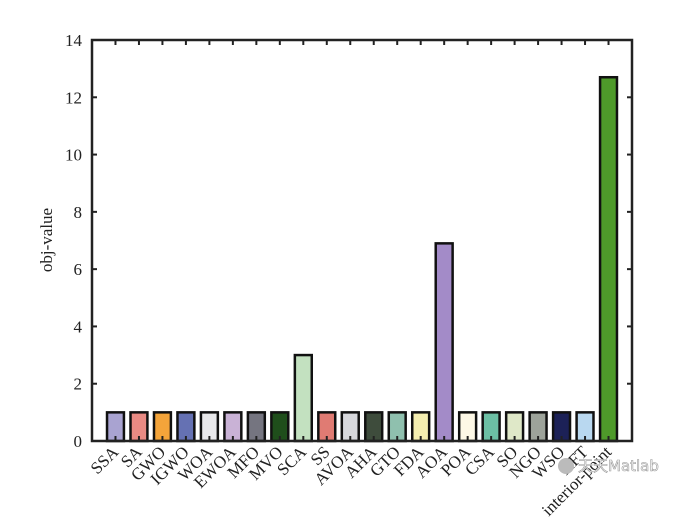 This screenshot has height=525, width=700. I want to click on y-tick-label: 14, so click(74, 40).